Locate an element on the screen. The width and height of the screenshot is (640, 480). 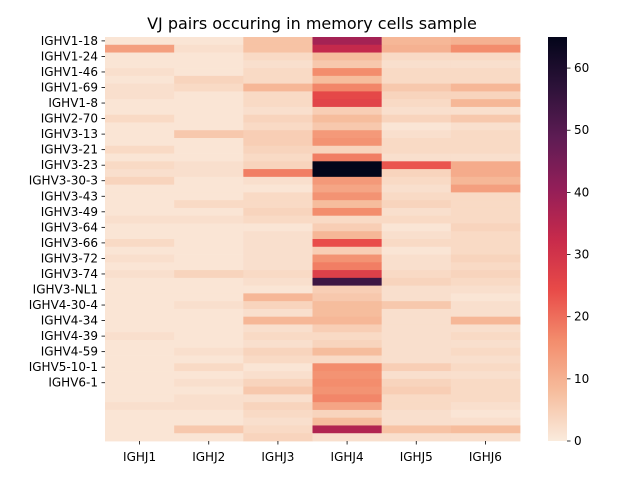
y-tick-label: IGHV5-10-1 is located at coordinates (63, 367).